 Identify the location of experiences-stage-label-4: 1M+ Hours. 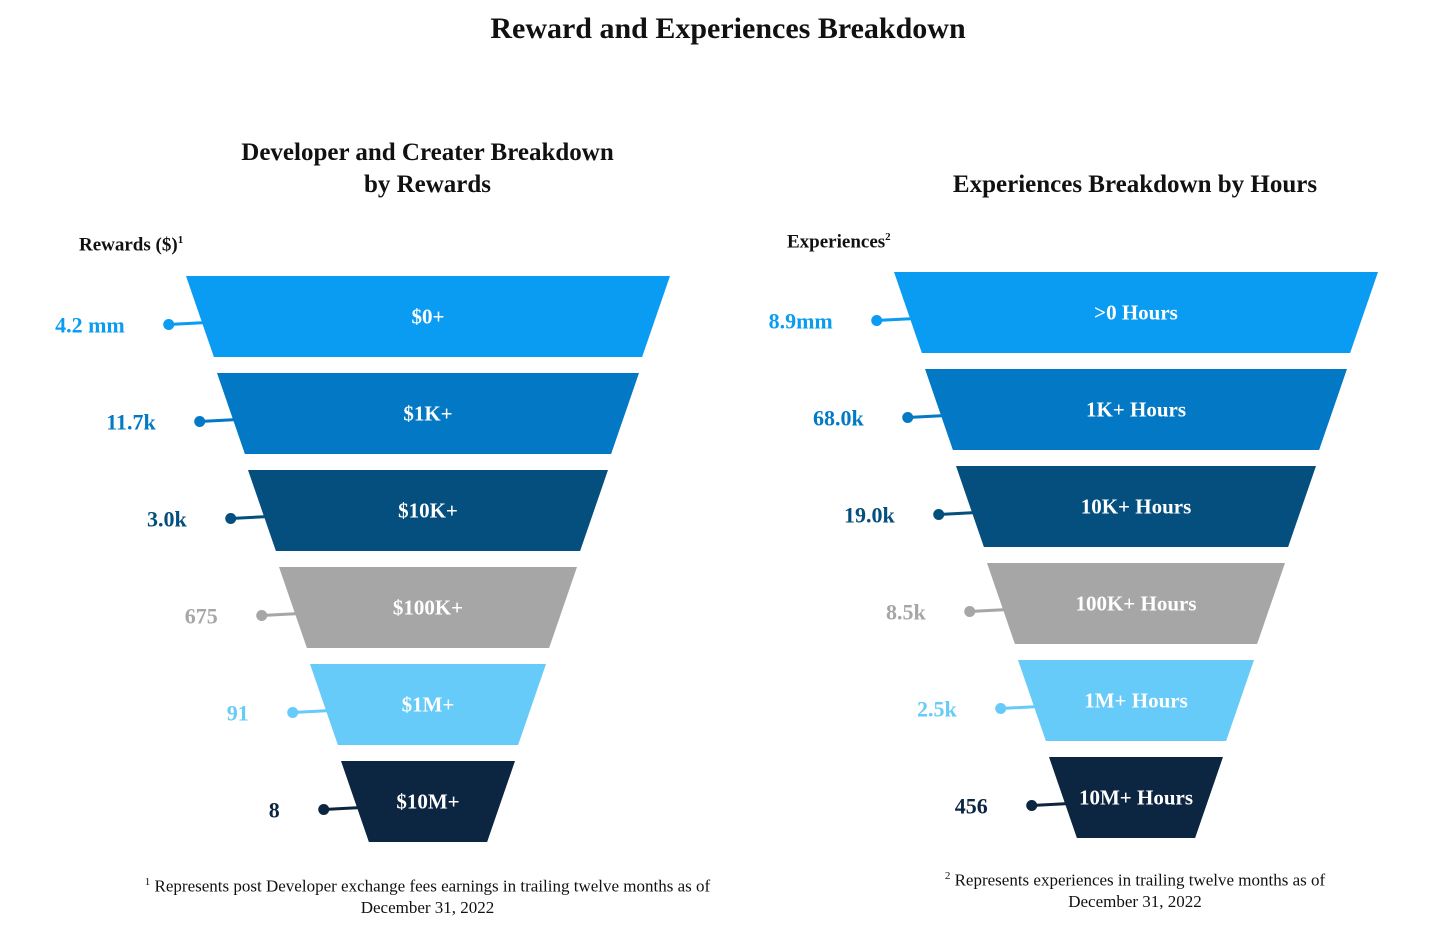
(1136, 701).